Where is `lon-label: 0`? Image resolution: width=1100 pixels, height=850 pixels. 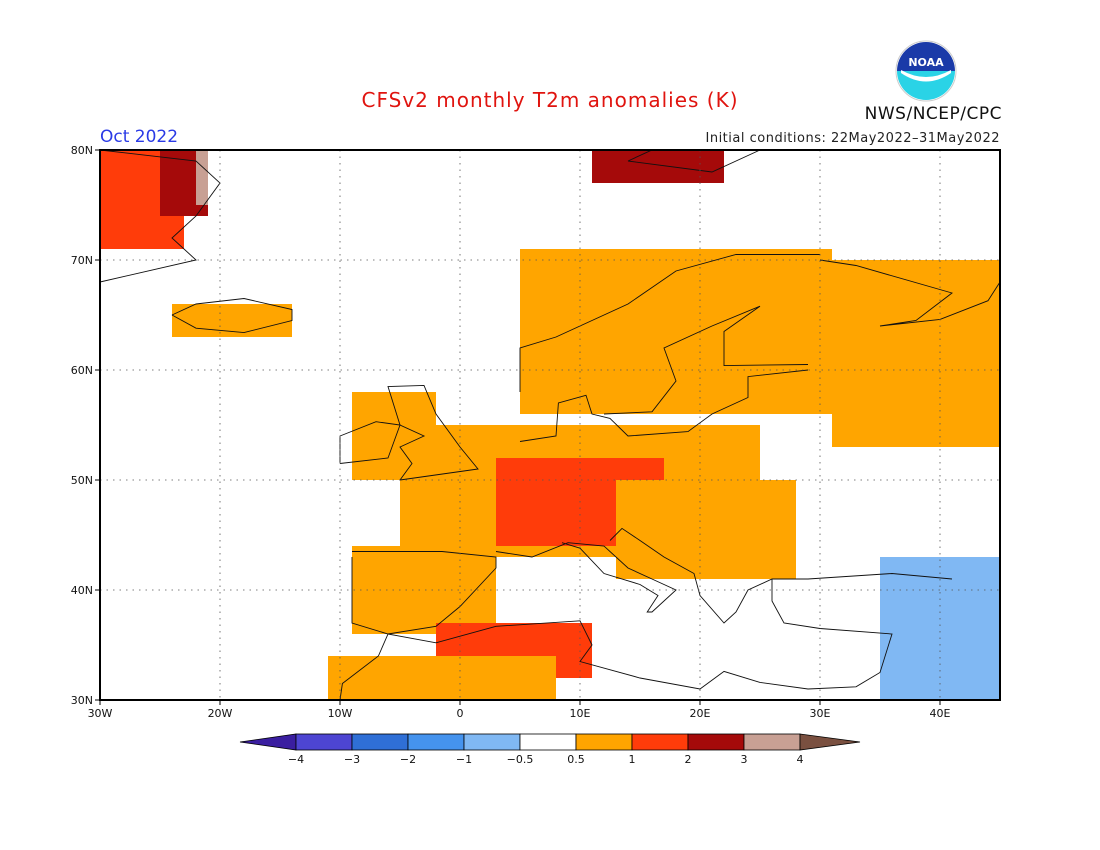
lon-label: 0 is located at coordinates (460, 713).